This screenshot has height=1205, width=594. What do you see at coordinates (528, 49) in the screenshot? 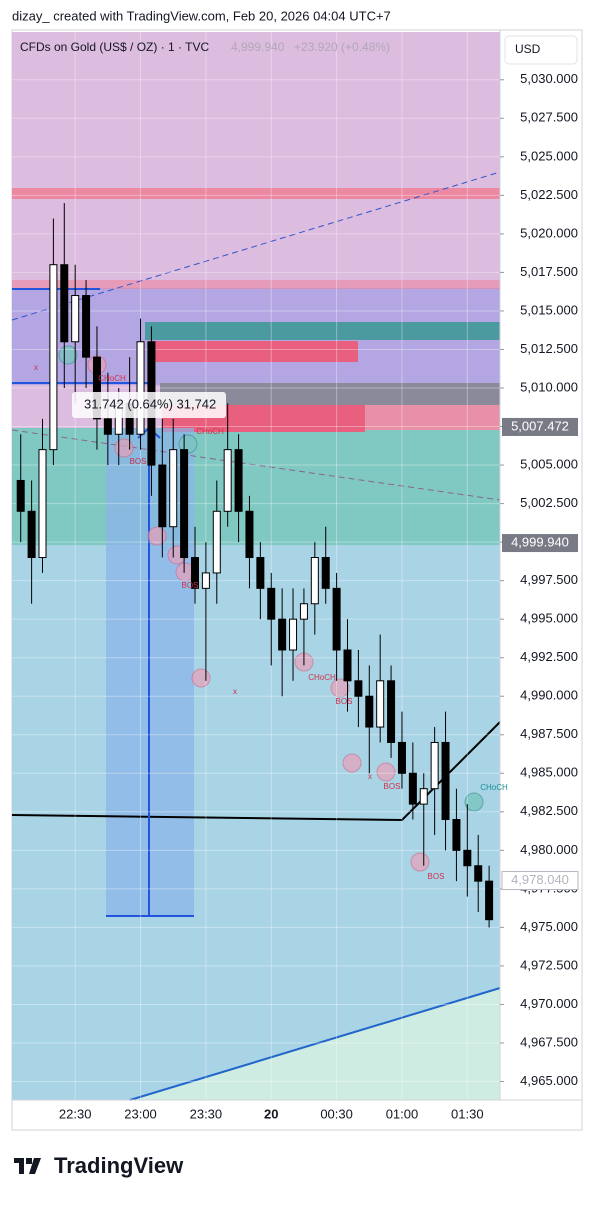
I see `currency: USD` at bounding box center [528, 49].